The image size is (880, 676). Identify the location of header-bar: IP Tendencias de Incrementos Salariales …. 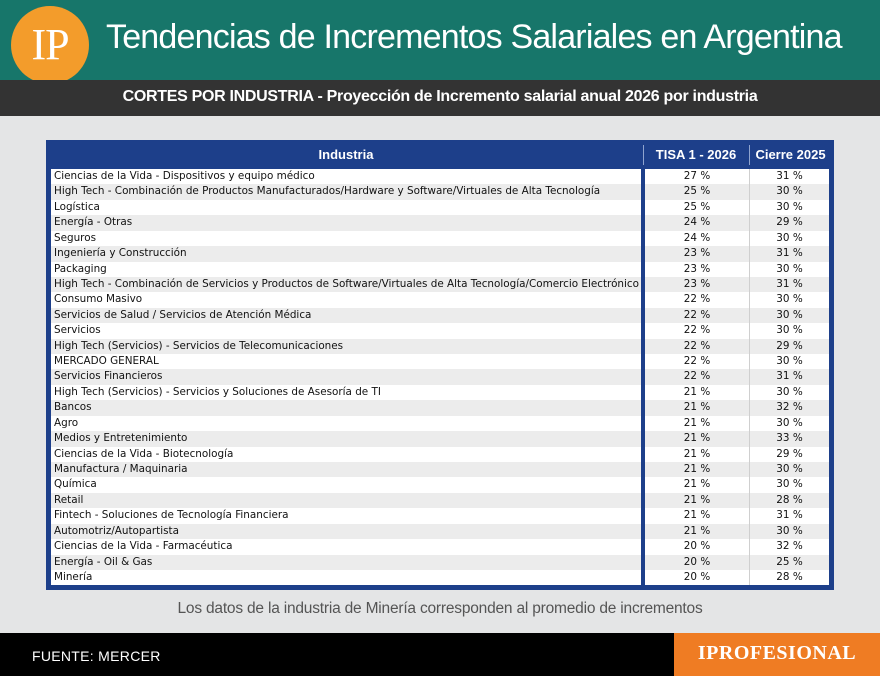
(440, 42).